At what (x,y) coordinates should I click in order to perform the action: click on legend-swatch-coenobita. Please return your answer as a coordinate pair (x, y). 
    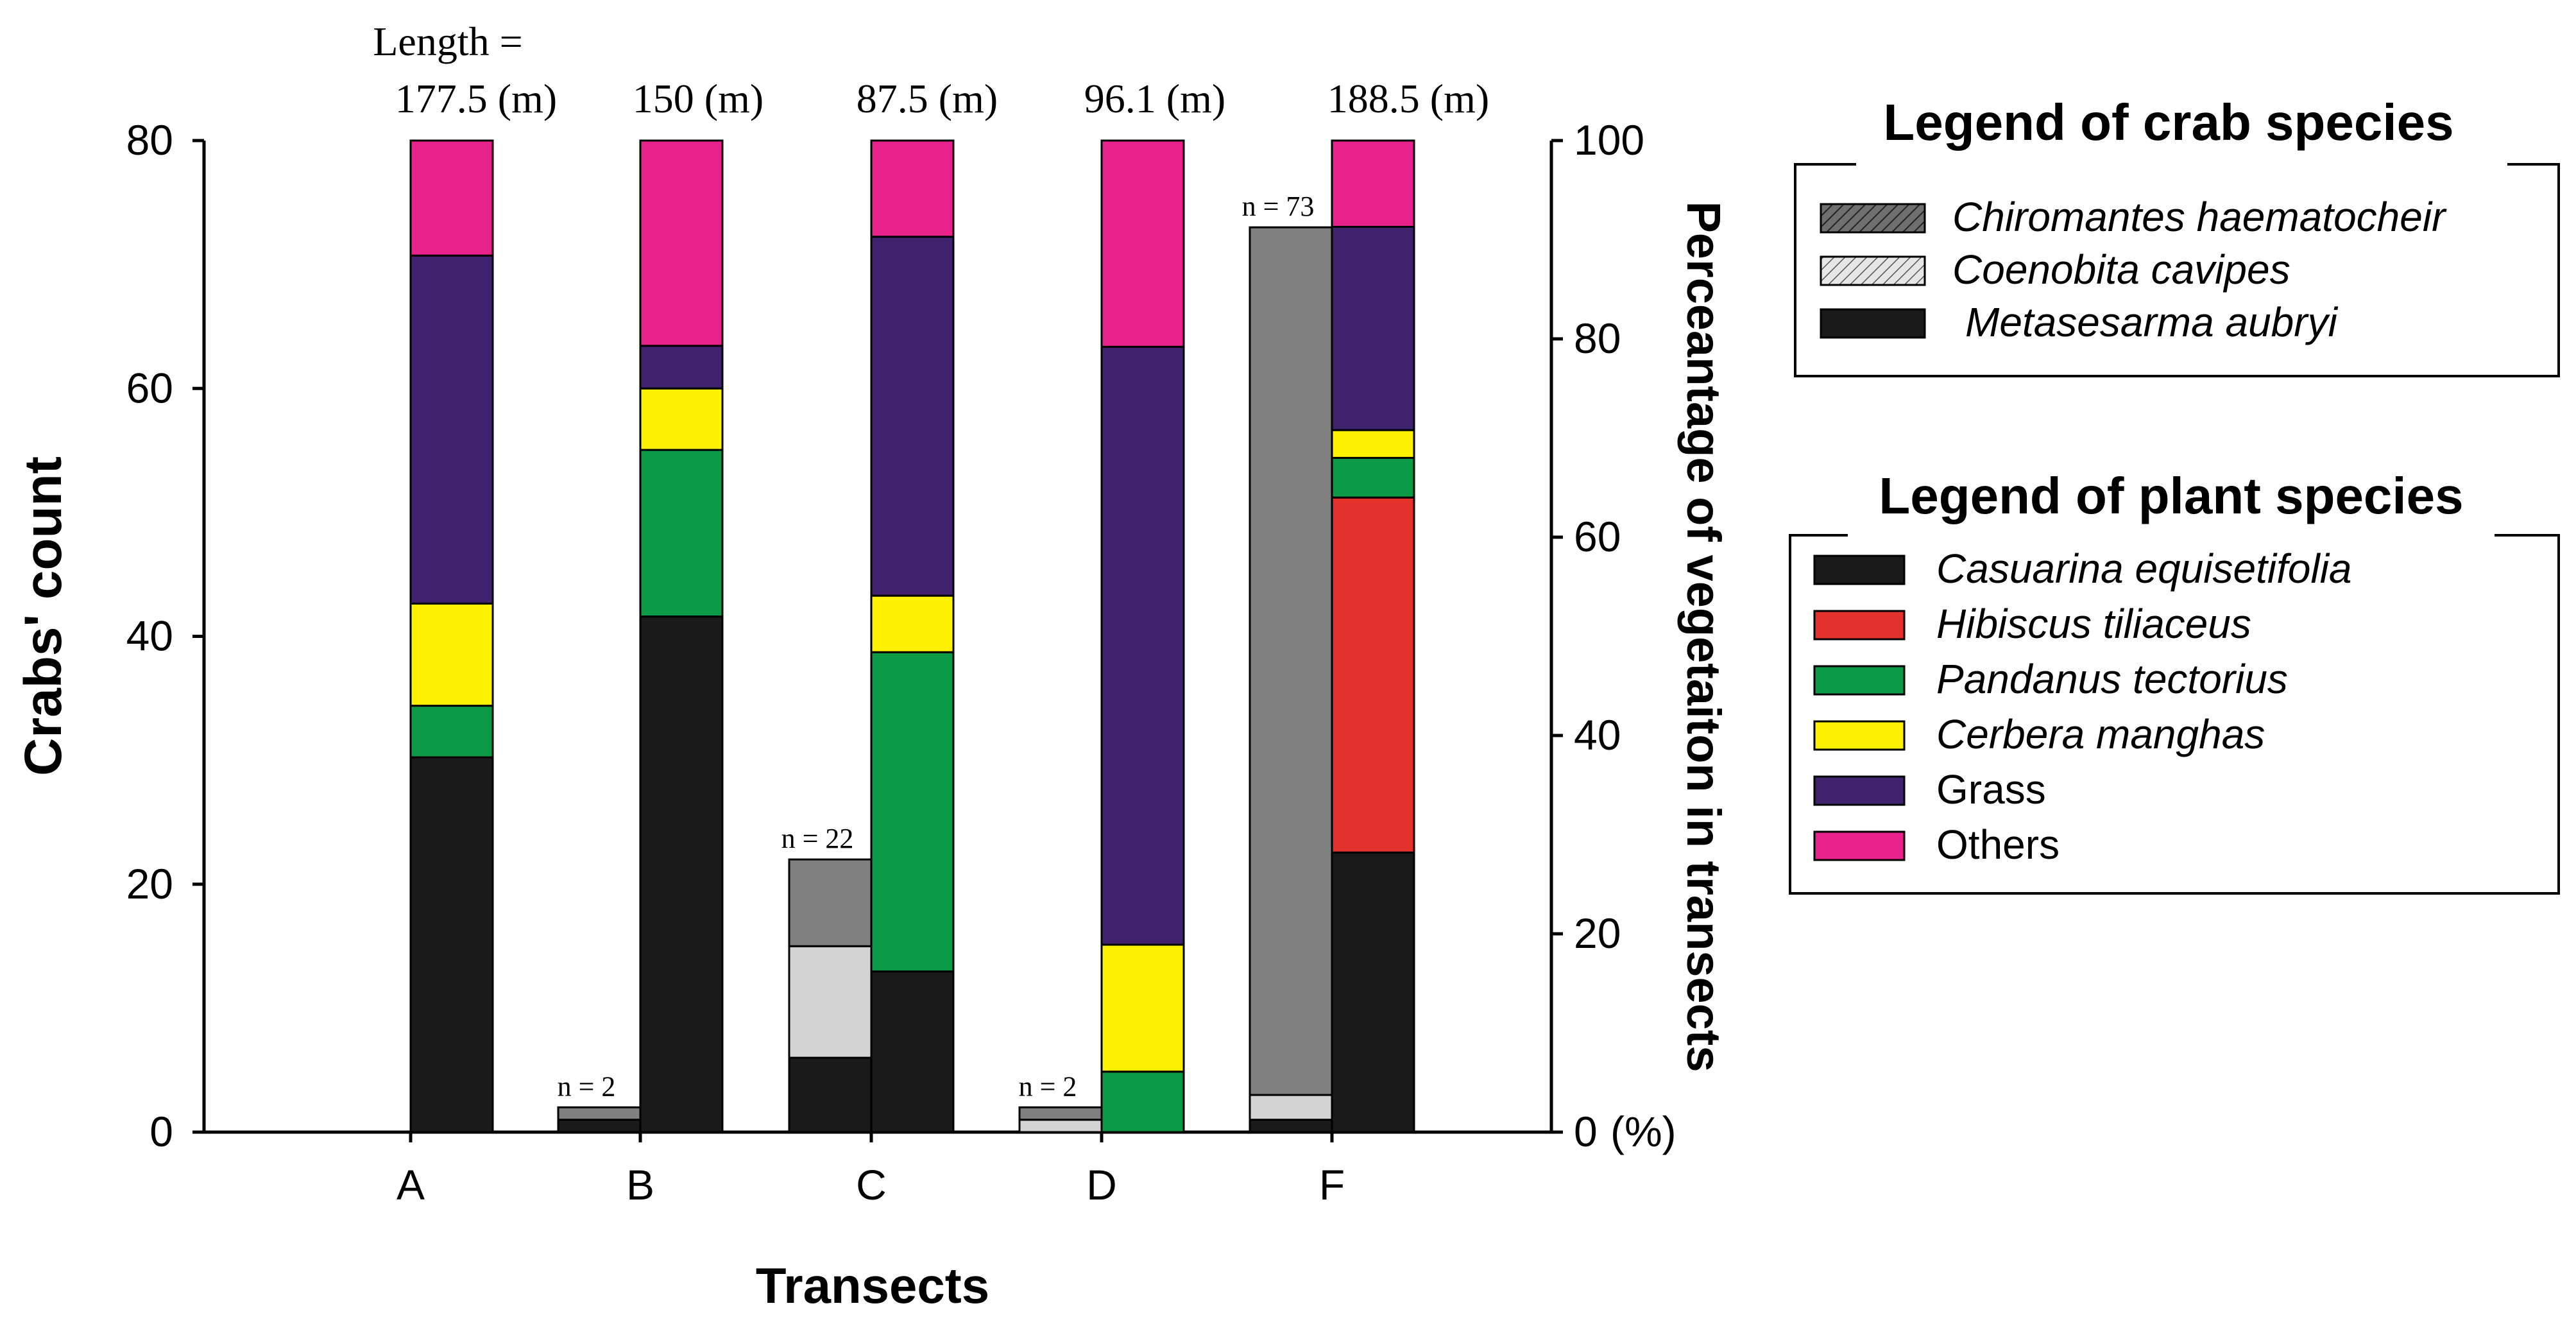
    Looking at the image, I should click on (1873, 270).